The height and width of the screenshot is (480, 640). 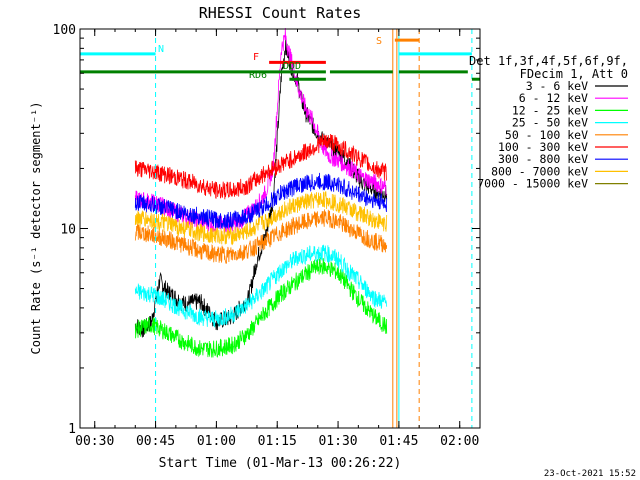 I want to click on legend-entry-label: 6 - 12 keV, so click(x=553, y=98).